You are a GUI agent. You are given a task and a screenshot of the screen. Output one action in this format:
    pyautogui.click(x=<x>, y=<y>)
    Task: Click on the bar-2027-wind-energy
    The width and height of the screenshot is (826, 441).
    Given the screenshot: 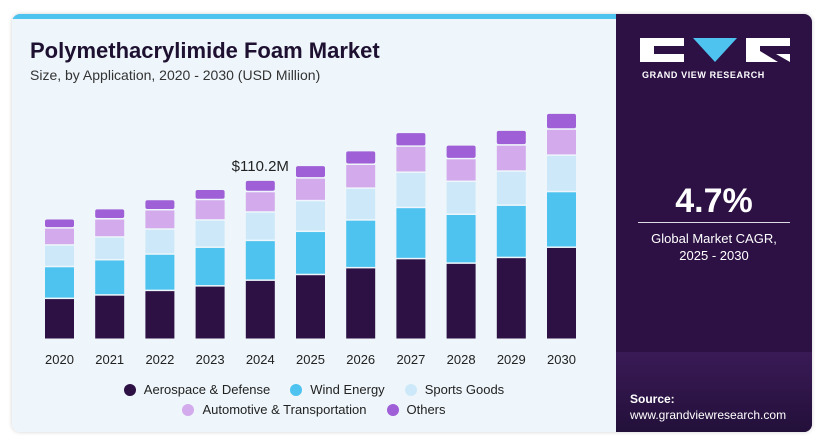 What is the action you would take?
    pyautogui.click(x=411, y=233)
    